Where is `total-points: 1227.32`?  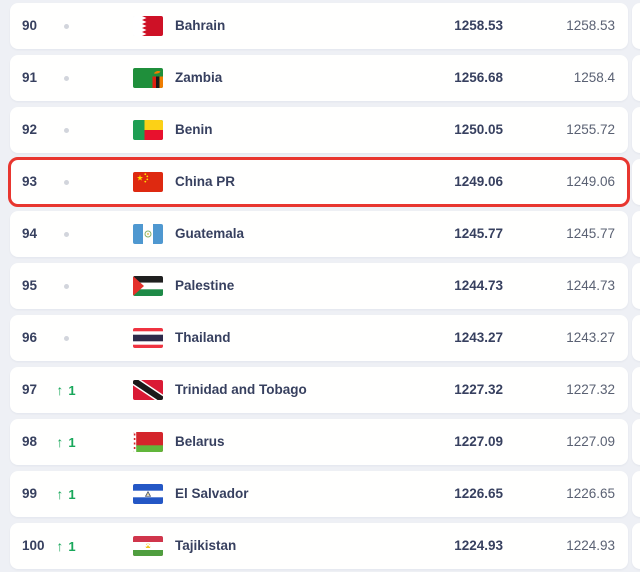
total-points: 1227.32 is located at coordinates (478, 389).